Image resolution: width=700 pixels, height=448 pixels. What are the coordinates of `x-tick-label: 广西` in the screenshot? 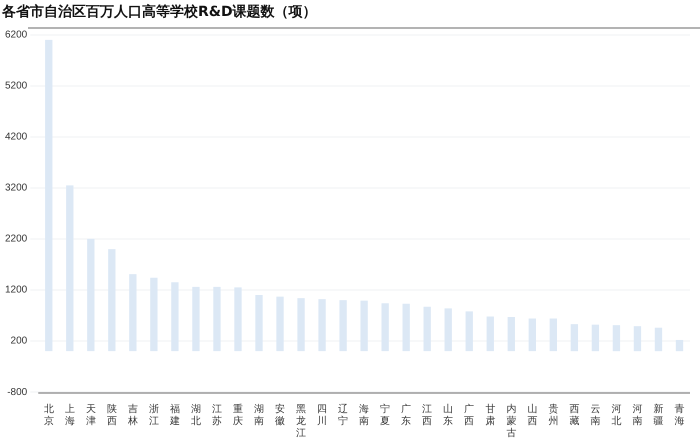 It's located at (469, 414).